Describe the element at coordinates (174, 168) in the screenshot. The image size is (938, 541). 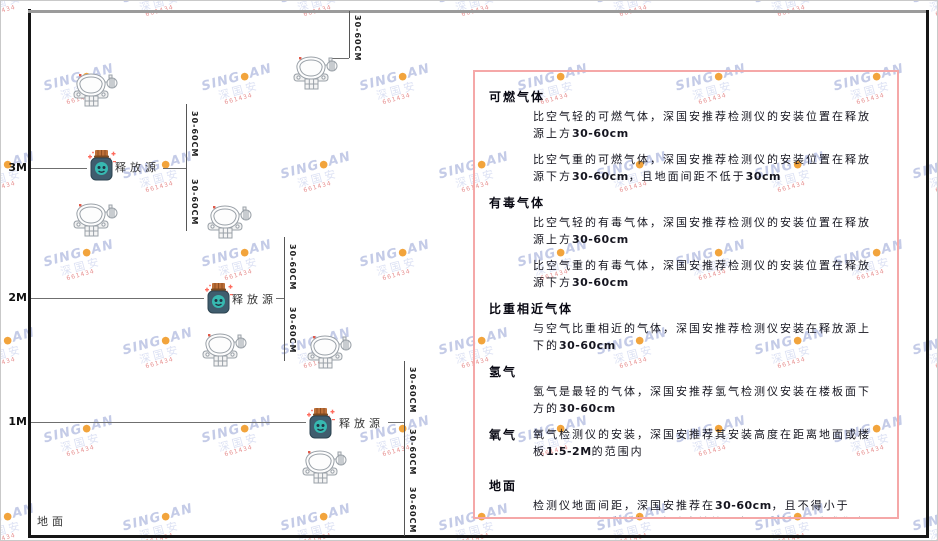
I see `level-line-3m-right` at that location.